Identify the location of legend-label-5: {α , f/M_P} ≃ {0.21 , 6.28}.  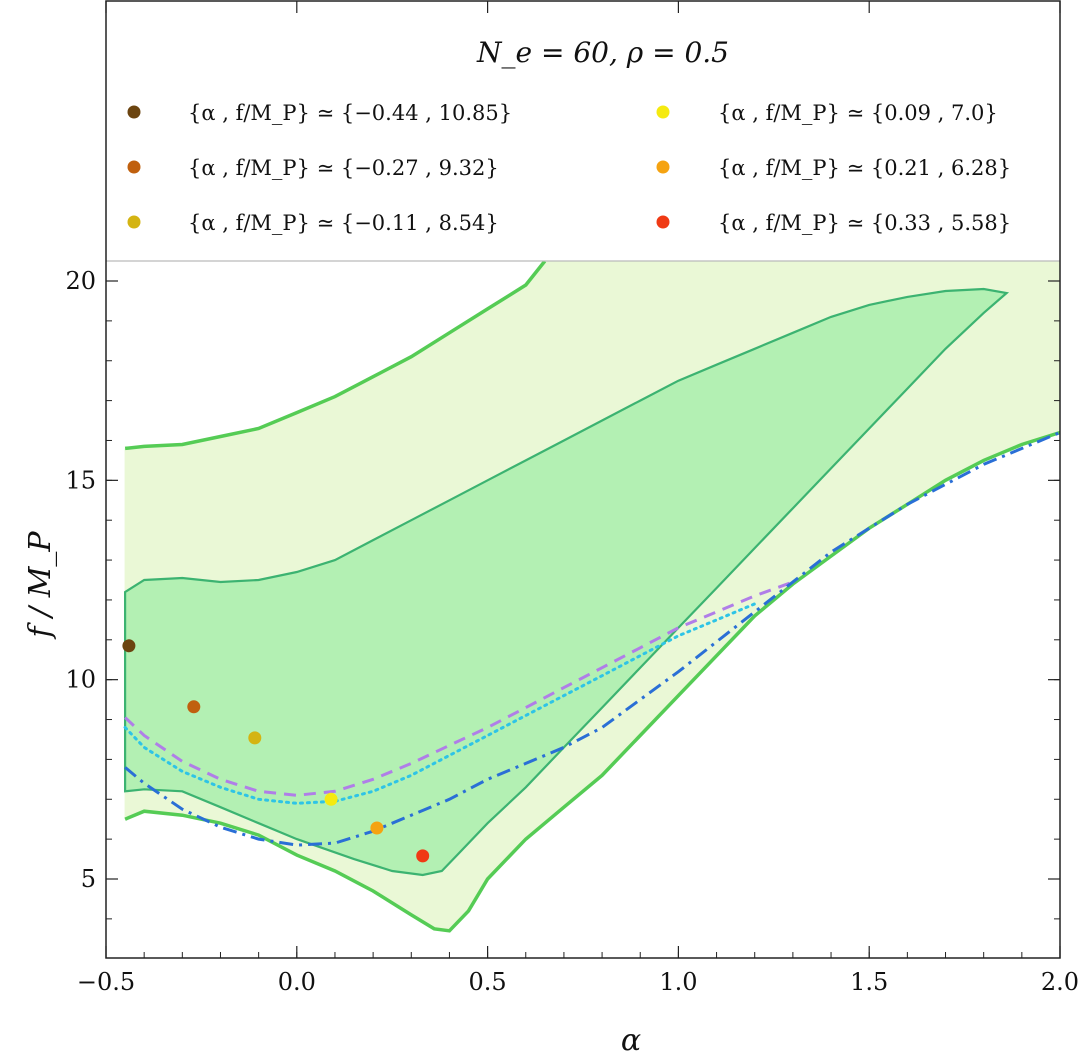
(864, 168).